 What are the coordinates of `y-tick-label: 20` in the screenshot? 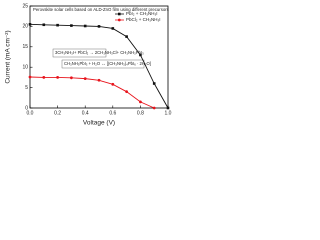 It's located at (25, 27).